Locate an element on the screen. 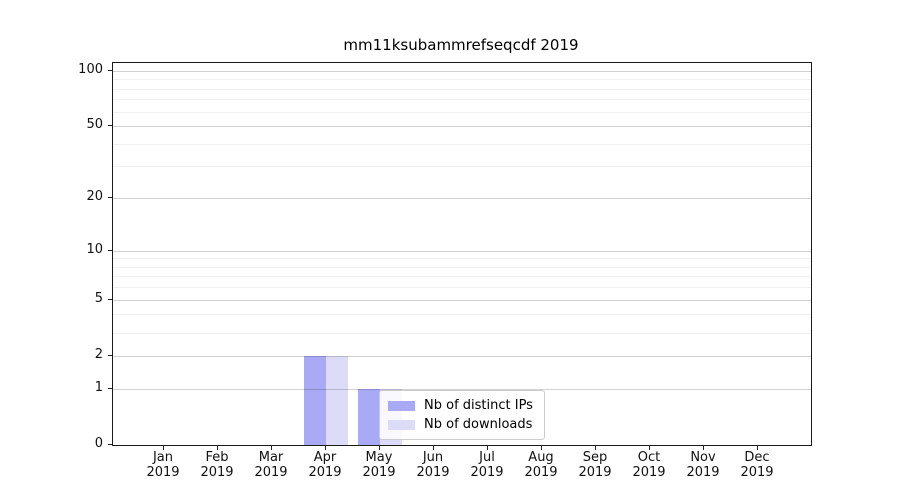  x-tick-label-mar: Mar 2019 is located at coordinates (271, 465).